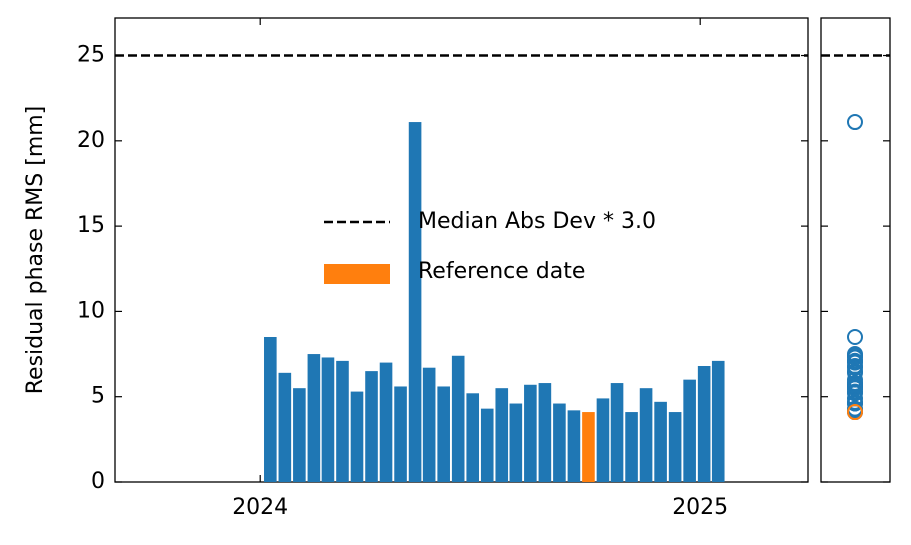  What do you see at coordinates (91, 225) in the screenshot?
I see `y-tick-label: 15` at bounding box center [91, 225].